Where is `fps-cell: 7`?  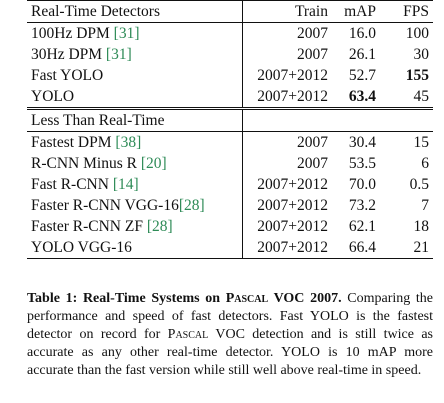
fps-cell: 7 is located at coordinates (425, 205).